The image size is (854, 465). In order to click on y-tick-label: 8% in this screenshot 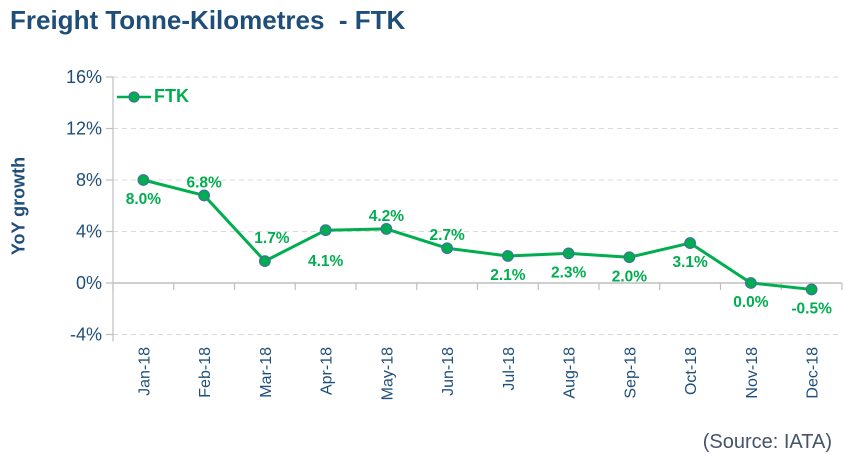, I will do `click(89, 180)`.